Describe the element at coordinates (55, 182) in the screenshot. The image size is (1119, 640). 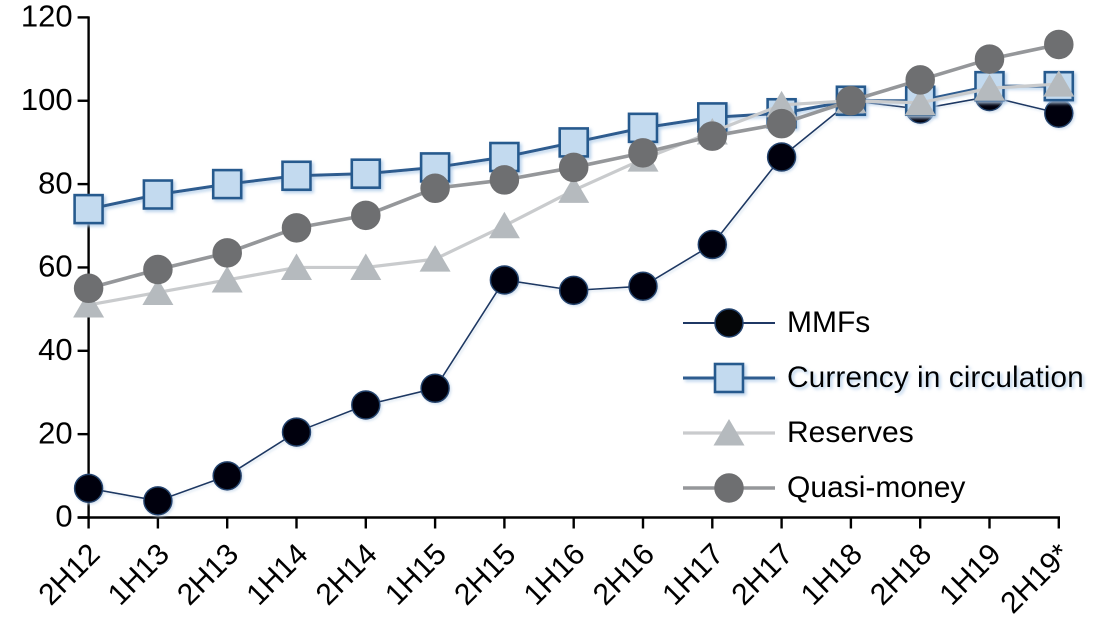
I see `y-tick-label: 80` at that location.